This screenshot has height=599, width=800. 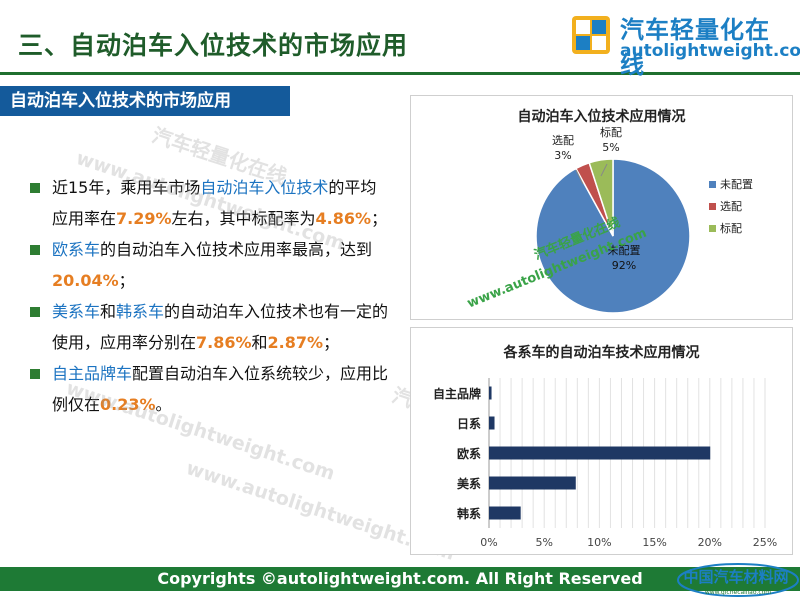 What do you see at coordinates (295, 342) in the screenshot?
I see `highlight-number: 2.87%` at bounding box center [295, 342].